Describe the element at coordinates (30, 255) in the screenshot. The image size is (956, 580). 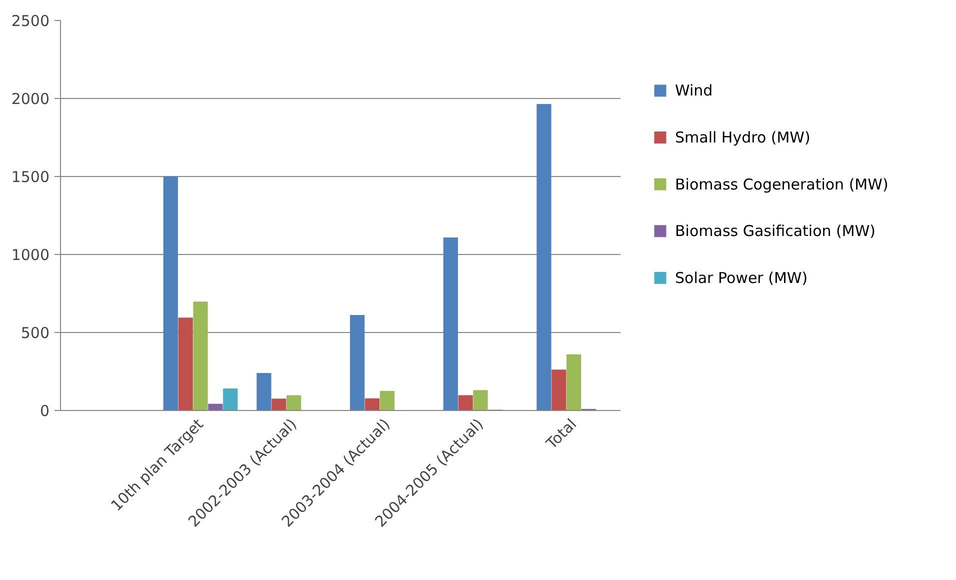
I see `y-tick-label: 1000` at that location.